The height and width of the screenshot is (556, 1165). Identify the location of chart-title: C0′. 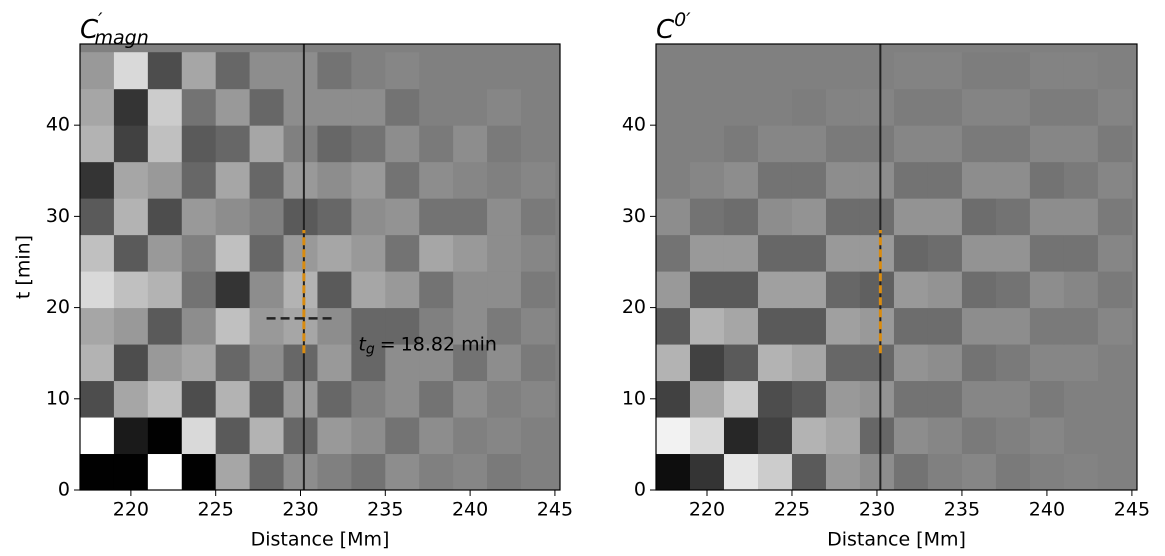
(673, 27).